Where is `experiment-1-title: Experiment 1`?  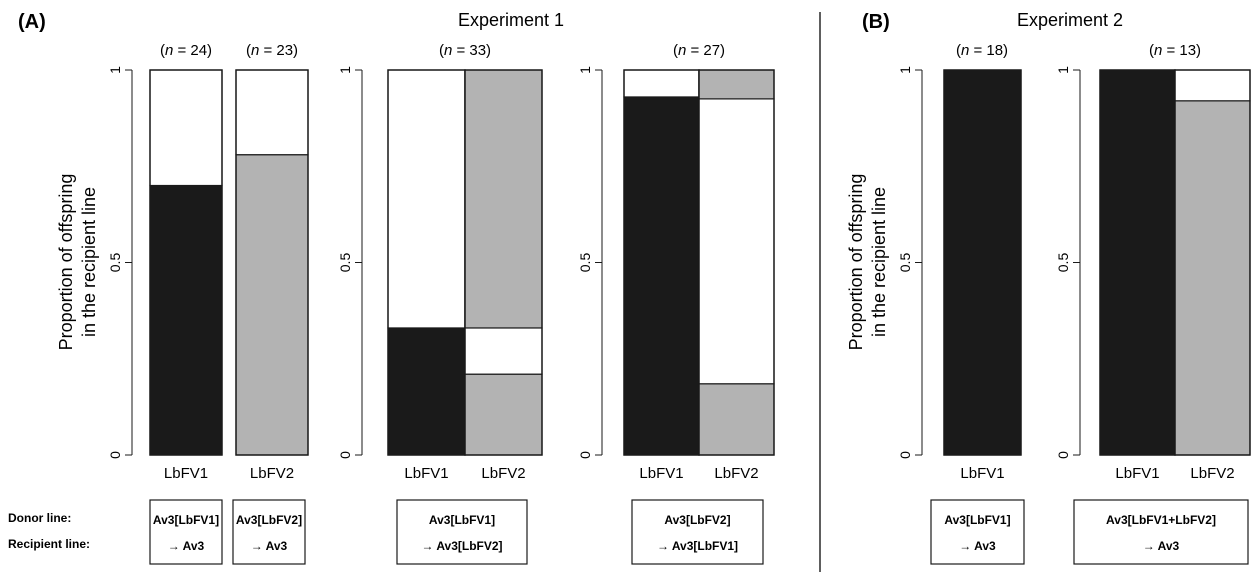 experiment-1-title: Experiment 1 is located at coordinates (511, 20).